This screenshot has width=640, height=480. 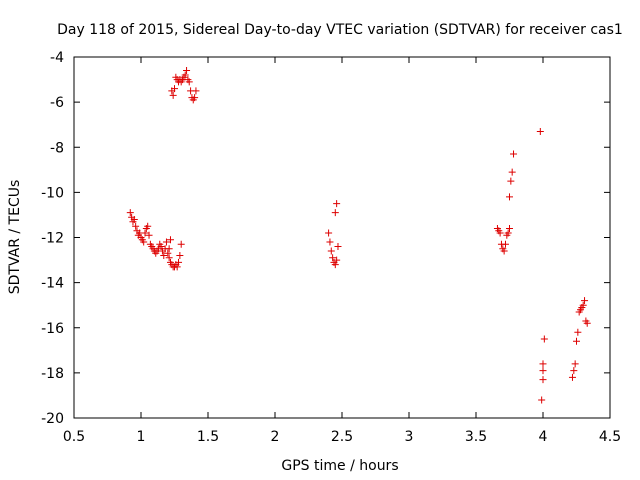 I want to click on y-tick-label: -16, so click(x=52, y=329).